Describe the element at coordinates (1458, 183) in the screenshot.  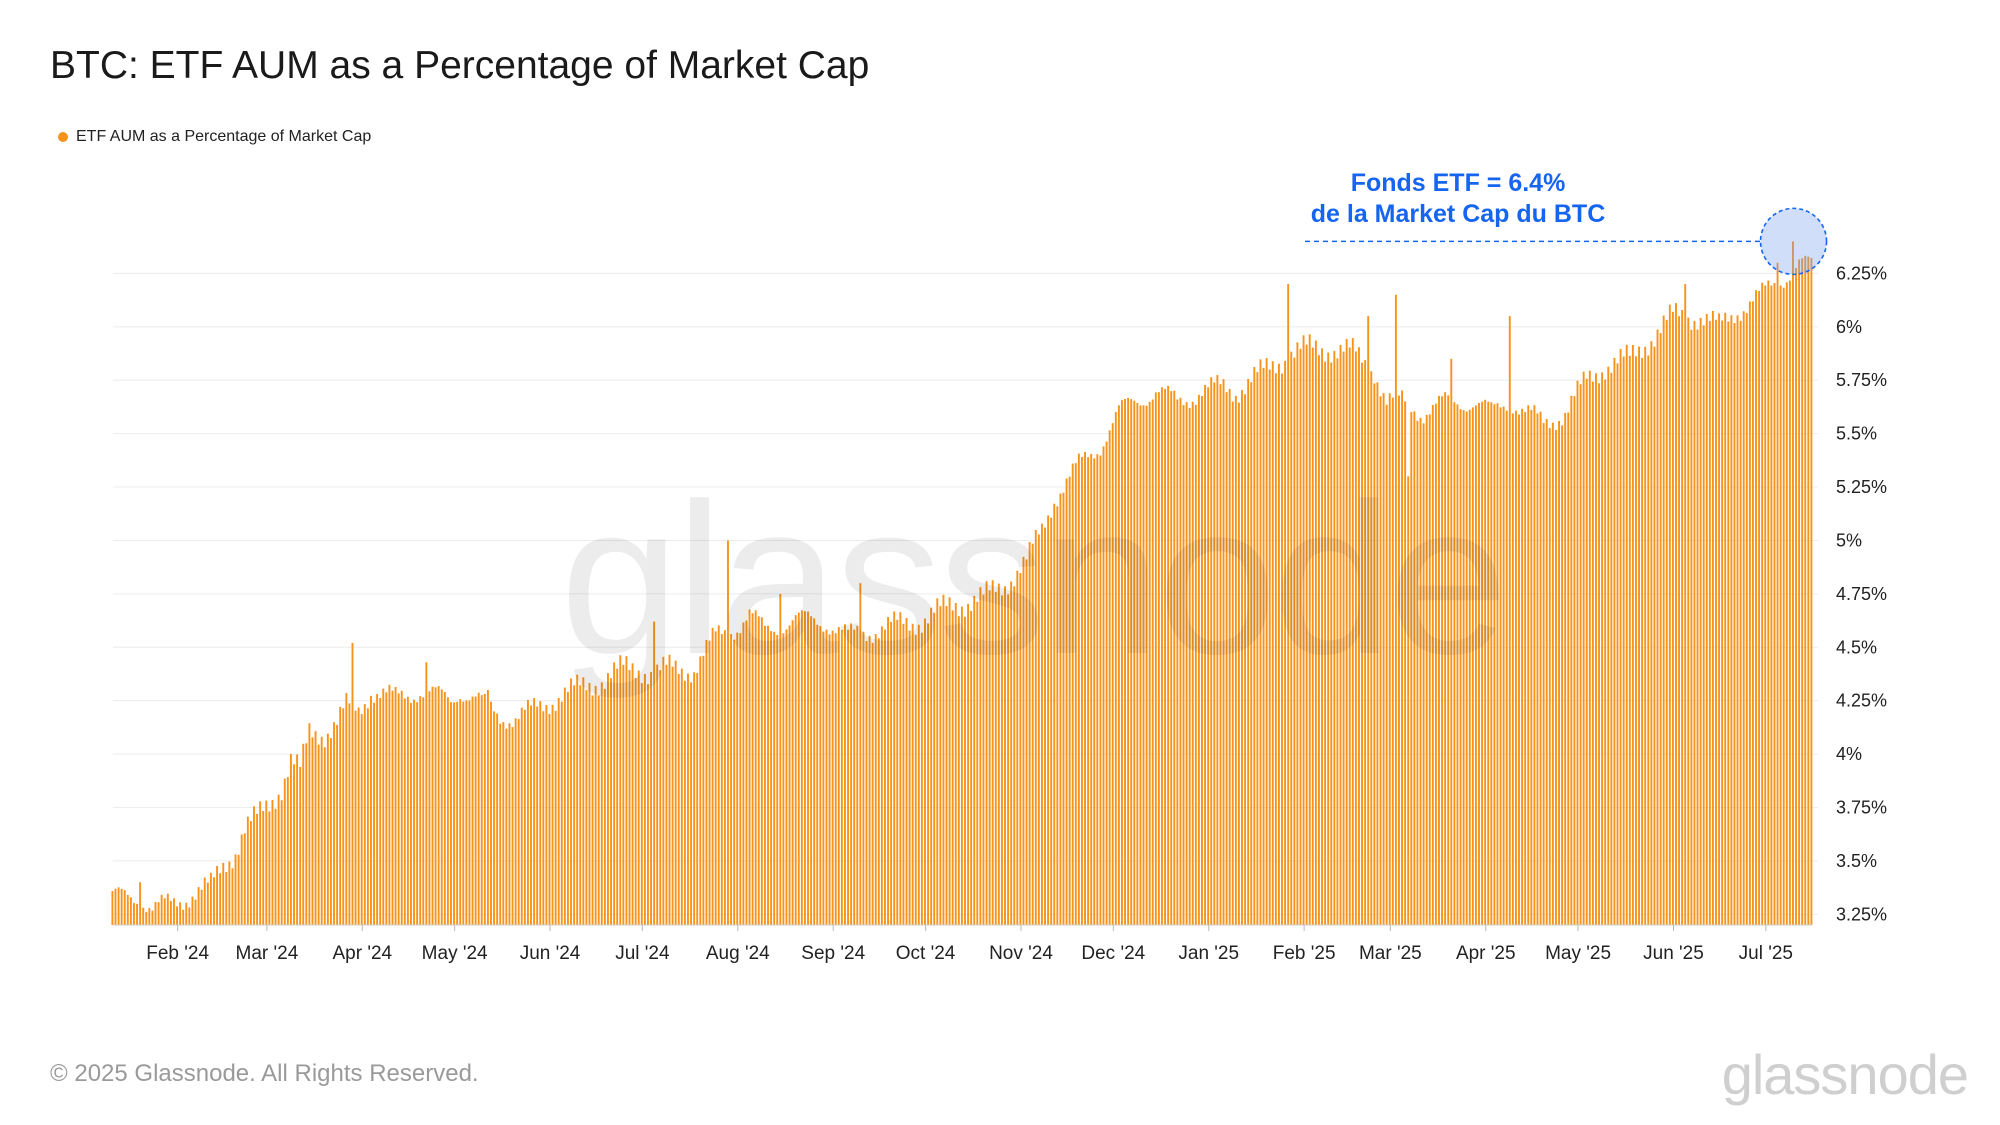
I see `annotation-line-1: Fonds ETF = 6.4%` at that location.